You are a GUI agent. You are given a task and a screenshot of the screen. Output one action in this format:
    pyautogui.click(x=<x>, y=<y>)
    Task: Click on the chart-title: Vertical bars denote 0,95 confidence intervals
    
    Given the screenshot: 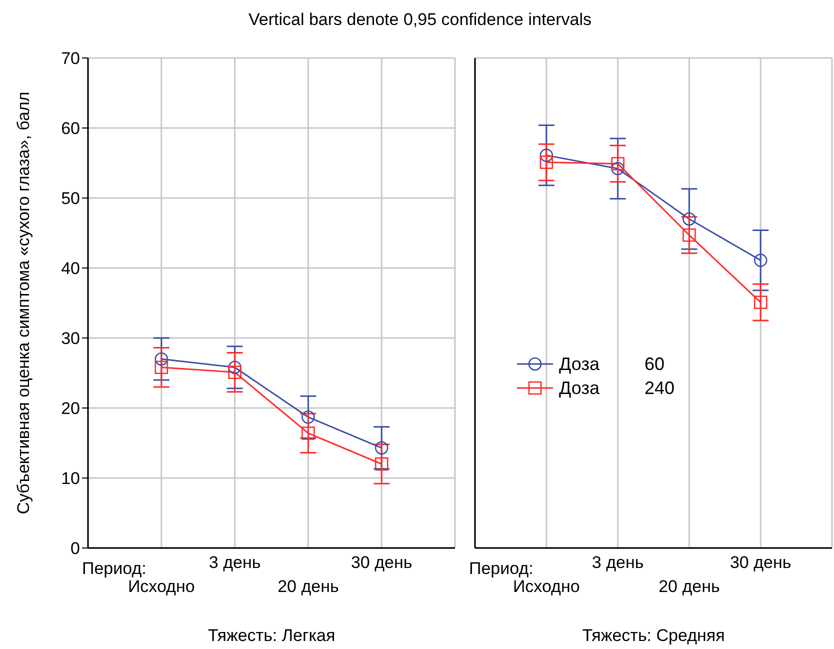 What is the action you would take?
    pyautogui.click(x=420, y=19)
    